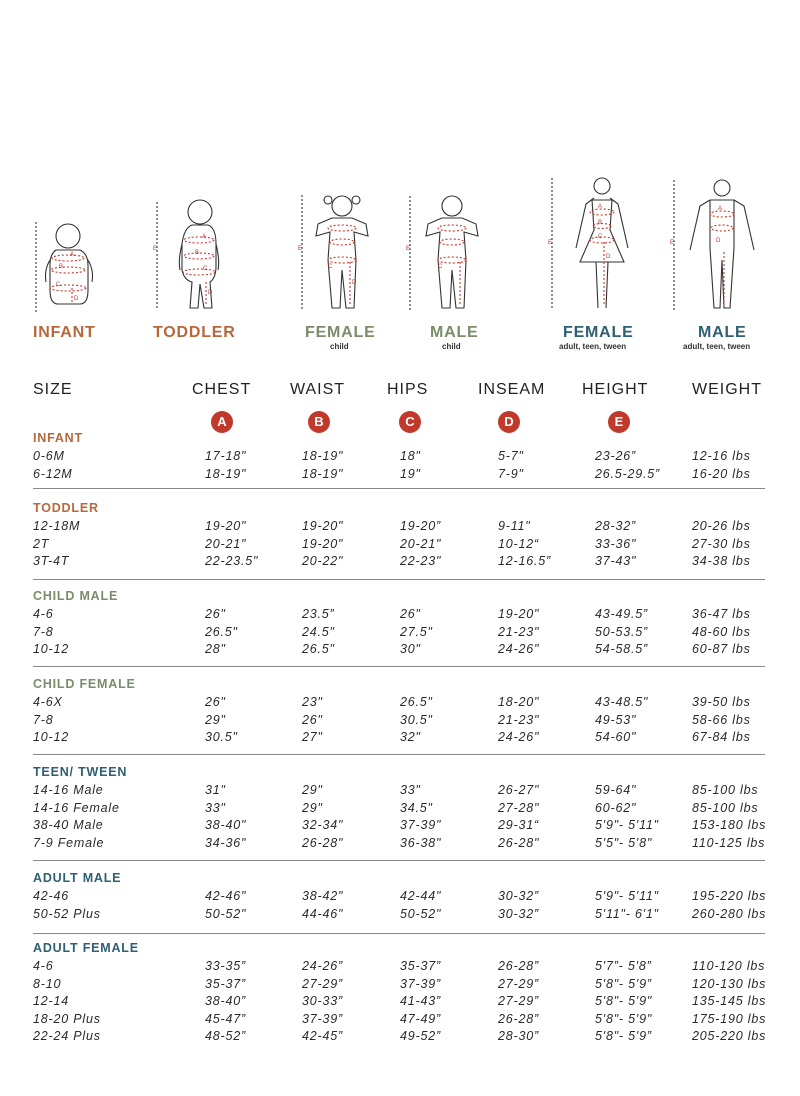  I want to click on measurement-cell: 37-39", so click(421, 825).